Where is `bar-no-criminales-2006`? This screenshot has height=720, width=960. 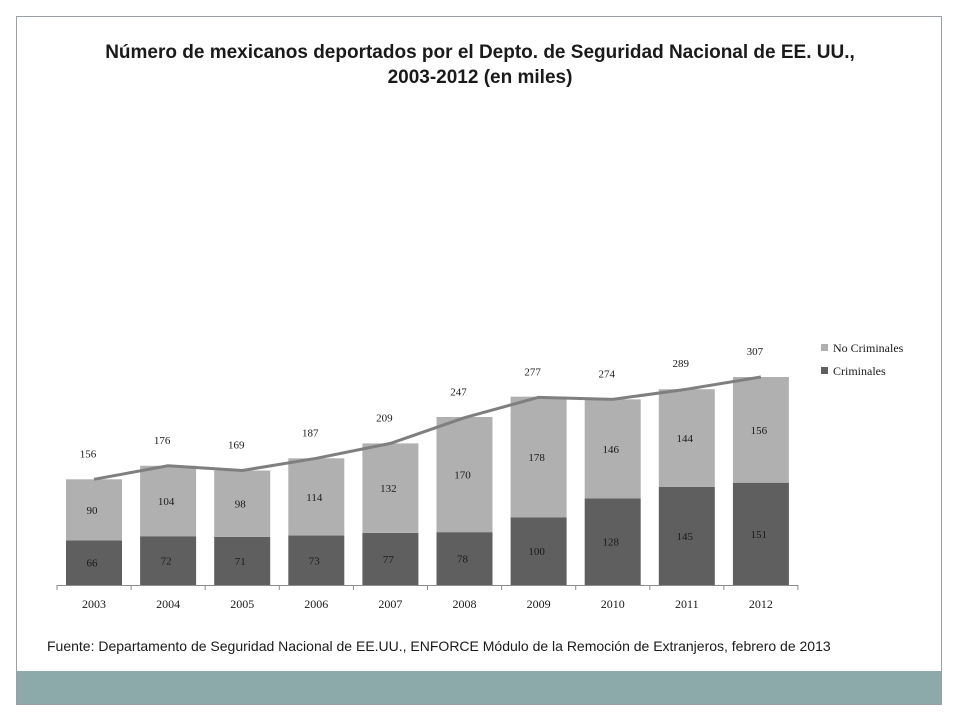
bar-no-criminales-2006 is located at coordinates (316, 497).